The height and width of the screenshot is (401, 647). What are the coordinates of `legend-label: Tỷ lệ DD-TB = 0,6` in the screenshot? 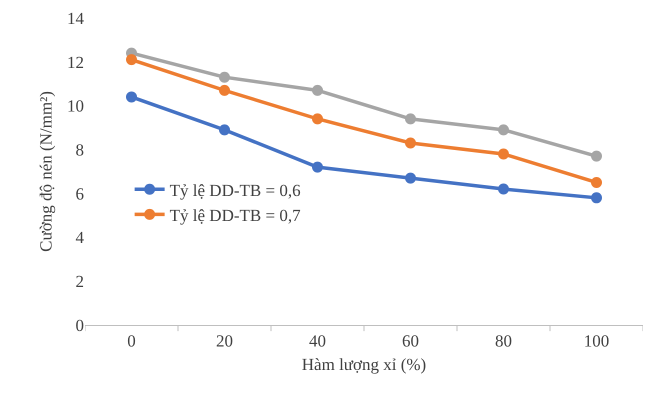 It's located at (235, 190).